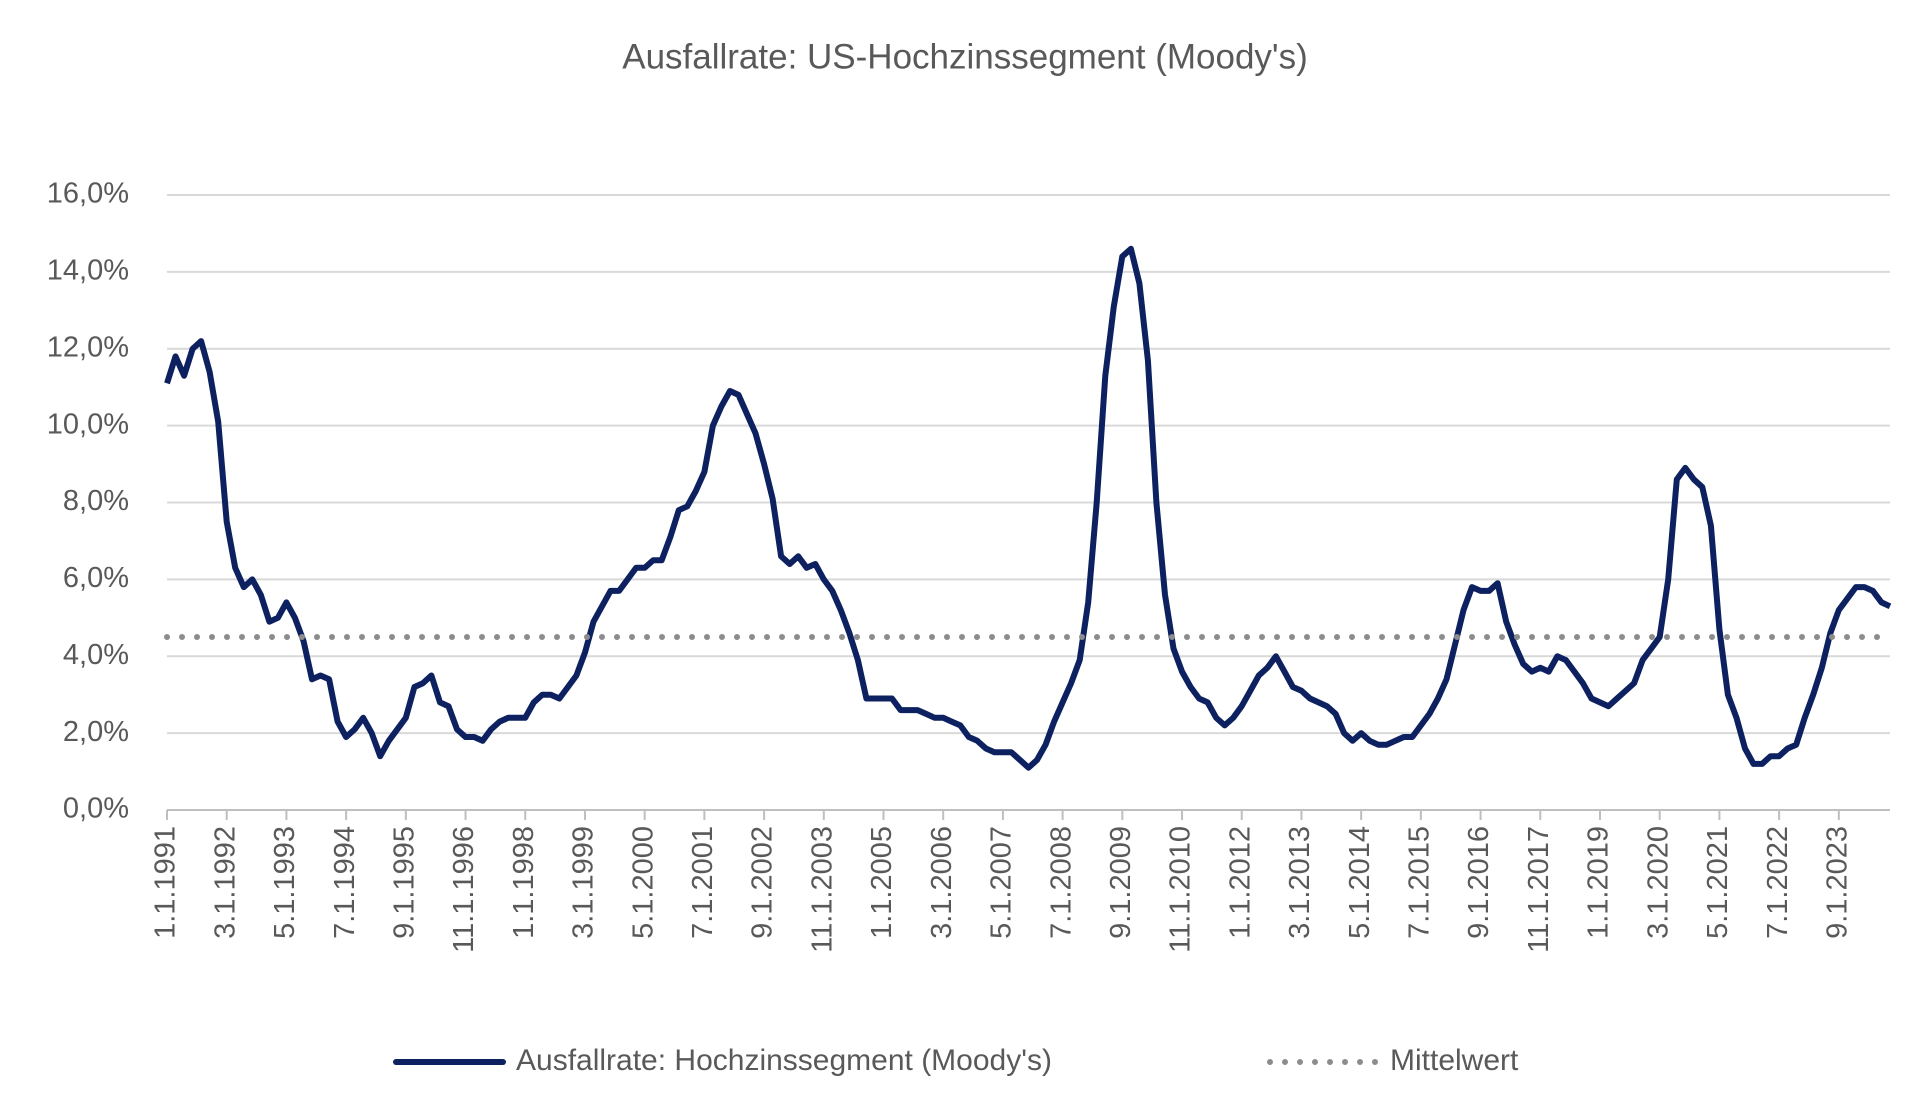 This screenshot has width=1920, height=1114. Describe the element at coordinates (96, 655) in the screenshot. I see `y-tick-label: 4,0%` at that location.